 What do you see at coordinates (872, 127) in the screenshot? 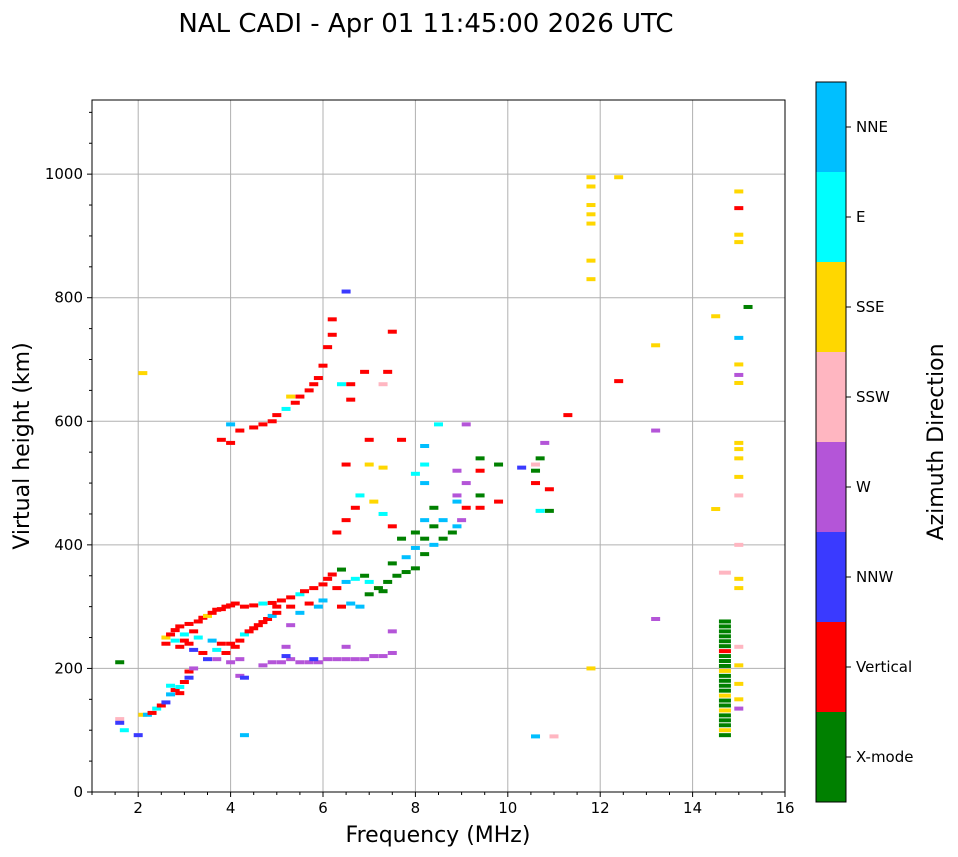
I see `colorbar-label-nne: NNE` at bounding box center [872, 127].